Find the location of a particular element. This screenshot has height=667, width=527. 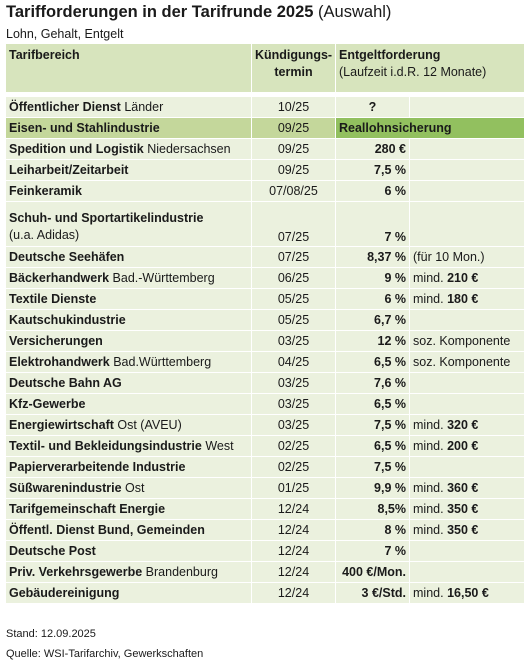

sector-region: Ost is located at coordinates (135, 488).